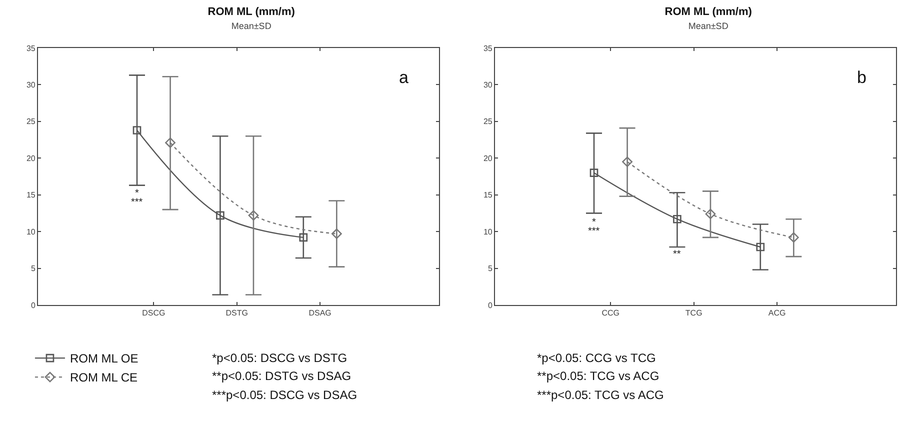 This screenshot has height=423, width=914. Describe the element at coordinates (154, 313) in the screenshot. I see `x-tick-label: DSCG` at that location.